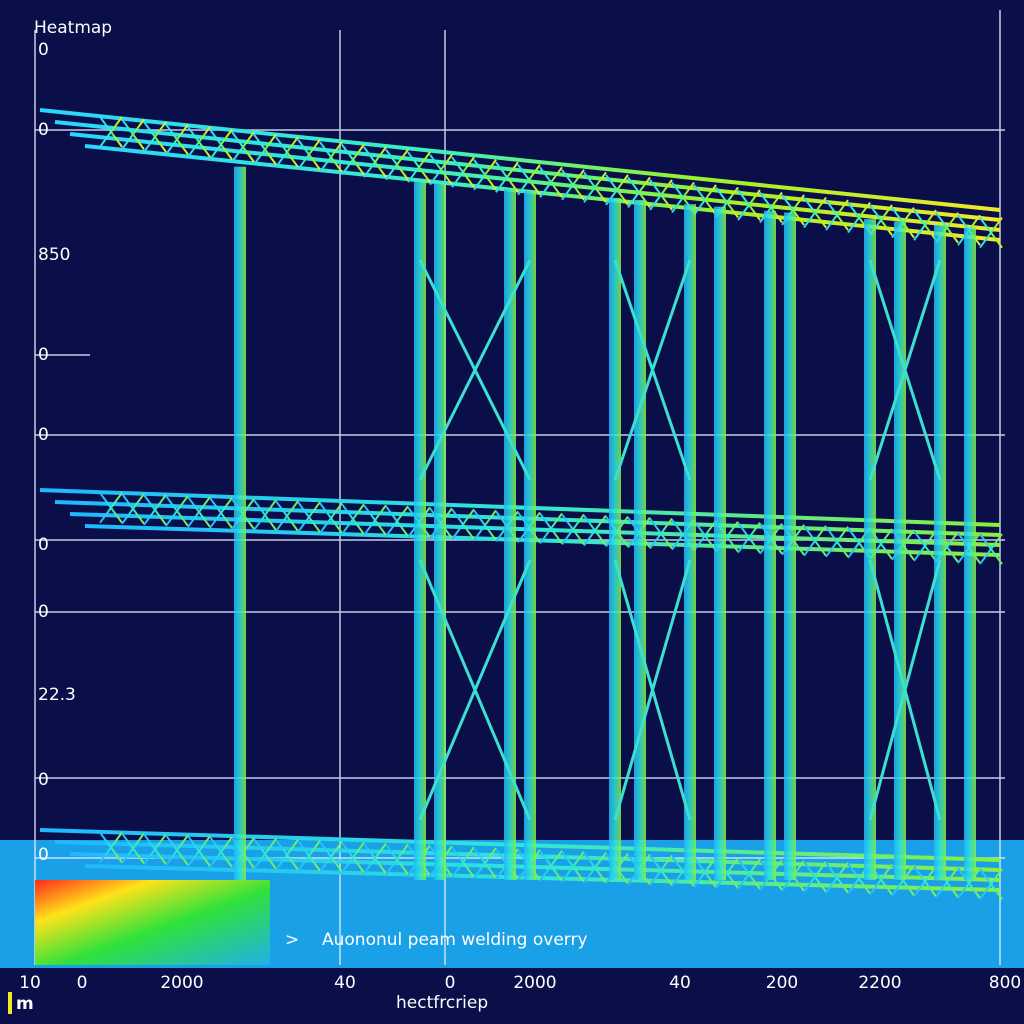 The width and height of the screenshot is (1024, 1024). What do you see at coordinates (879, 983) in the screenshot?
I see `x-tick-label: 2200` at bounding box center [879, 983].